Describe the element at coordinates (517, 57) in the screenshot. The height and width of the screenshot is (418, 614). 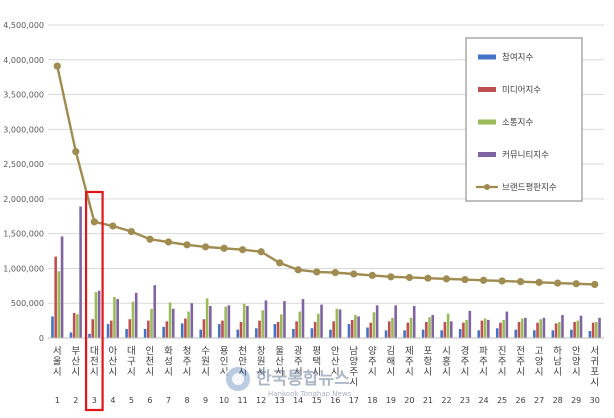
I see `legend-label: 참여지수` at that location.